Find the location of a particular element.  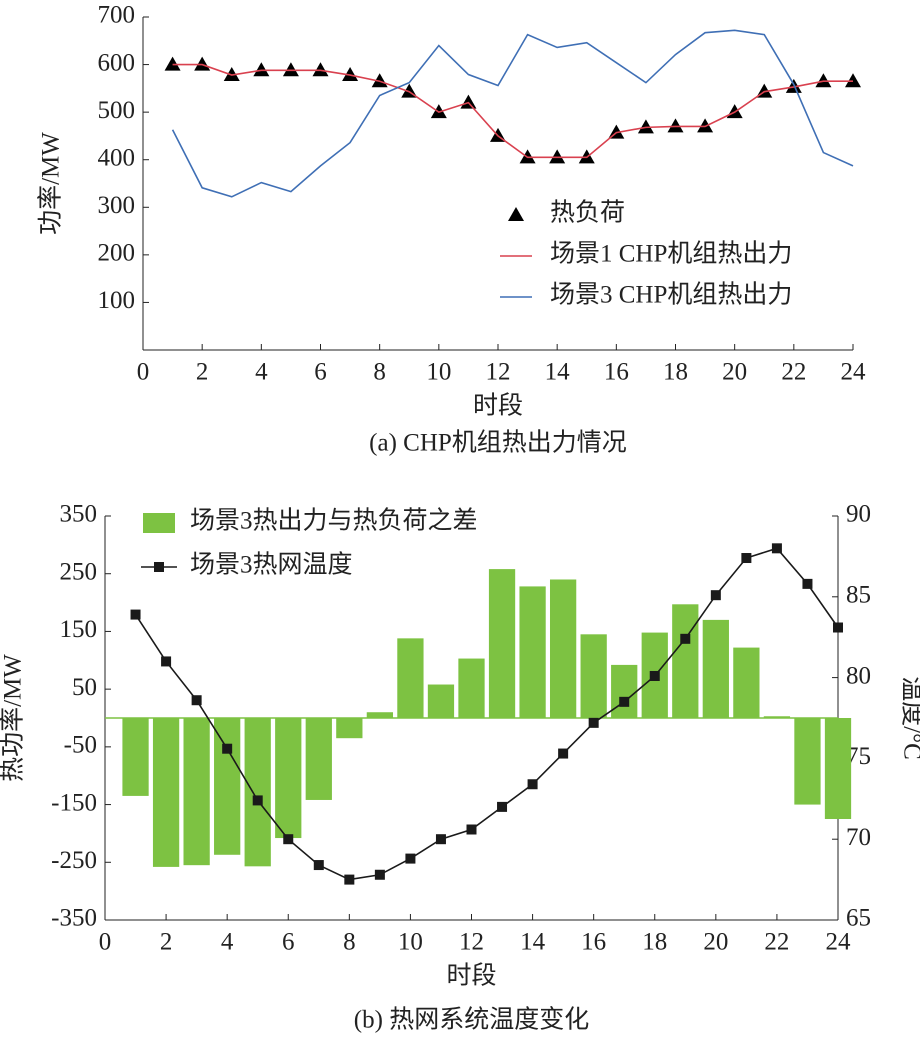

y-tick-label: 600 is located at coordinates (117, 62).